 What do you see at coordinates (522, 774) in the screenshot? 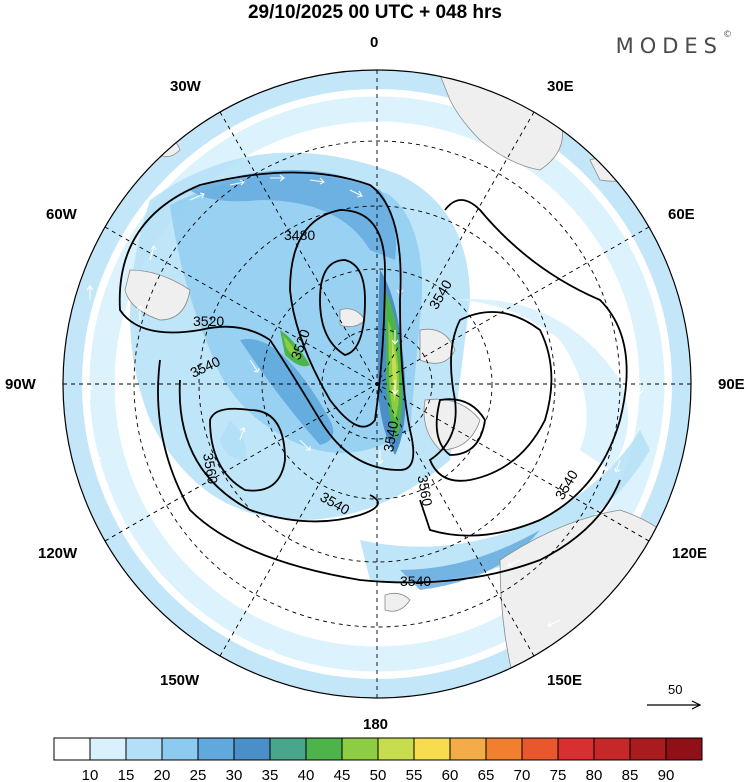
I see `colorbar-tick-label: 70` at bounding box center [522, 774].